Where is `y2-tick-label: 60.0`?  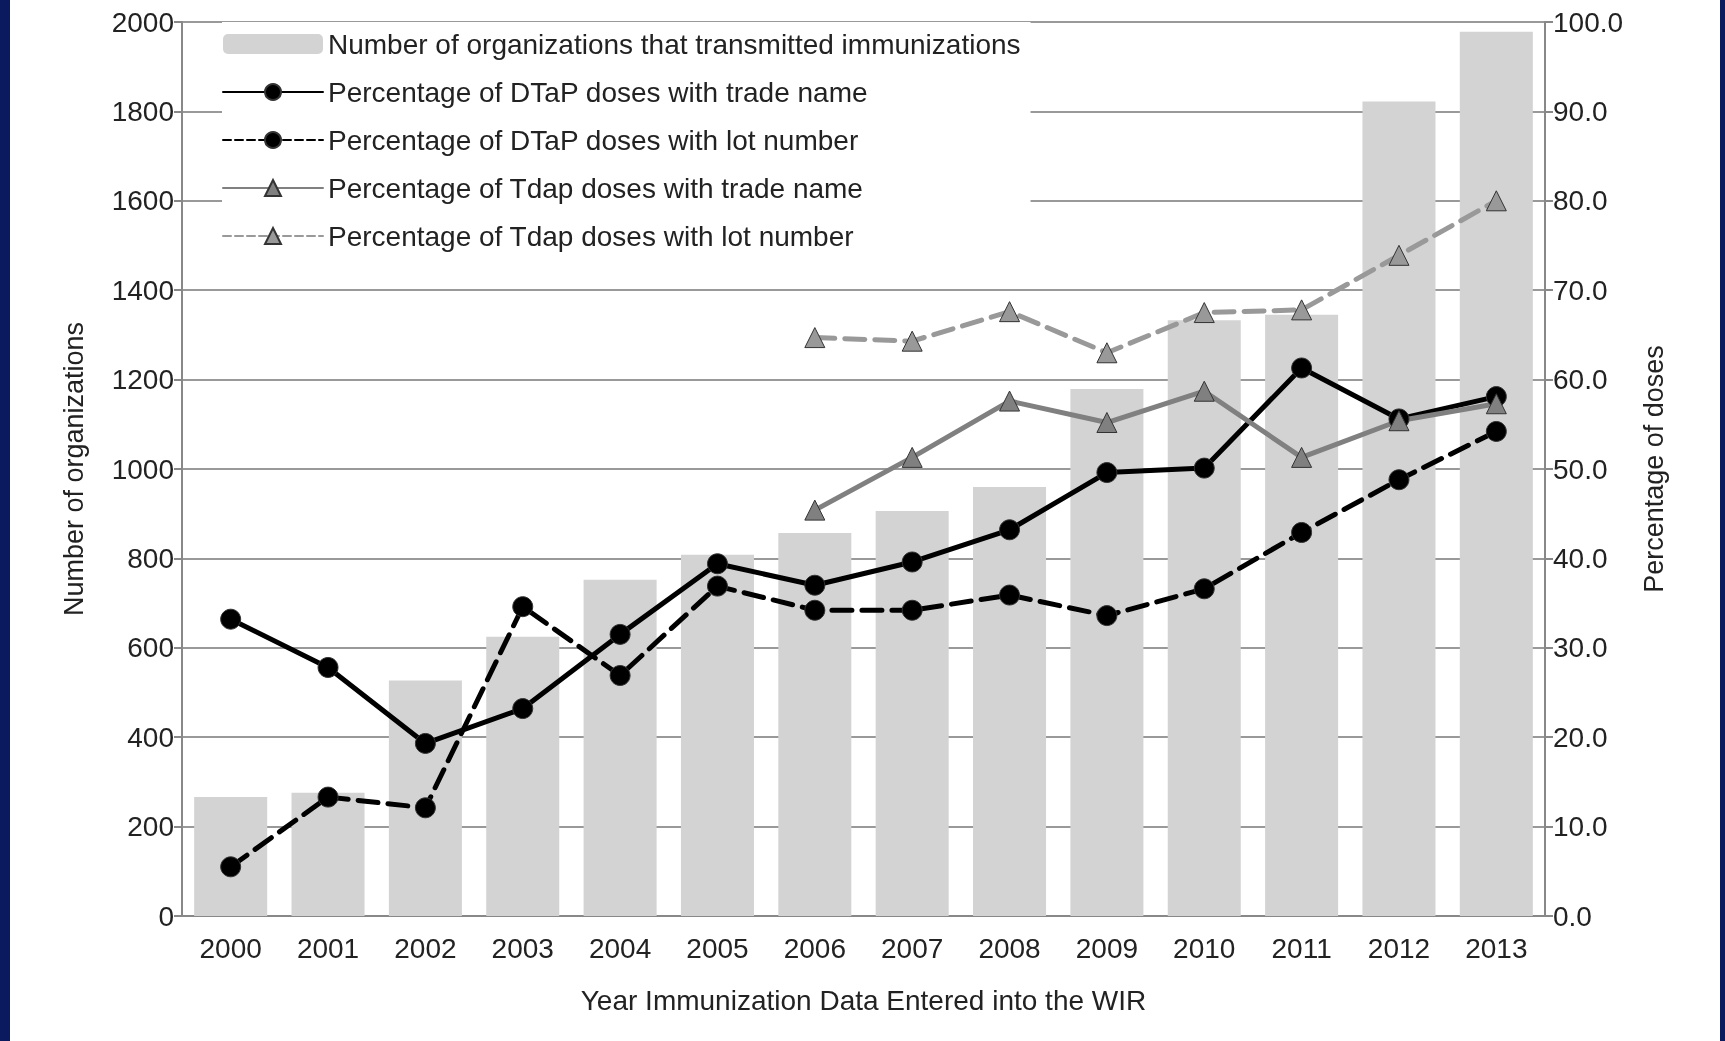
y2-tick-label: 60.0 is located at coordinates (1580, 380).